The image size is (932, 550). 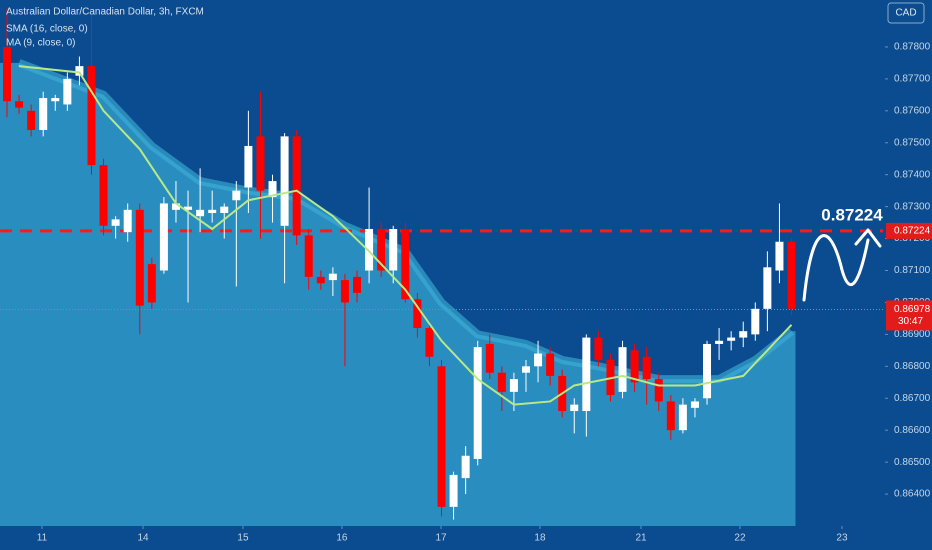 What do you see at coordinates (912, 79) in the screenshot?
I see `y-tick-label: 0.87700` at bounding box center [912, 79].